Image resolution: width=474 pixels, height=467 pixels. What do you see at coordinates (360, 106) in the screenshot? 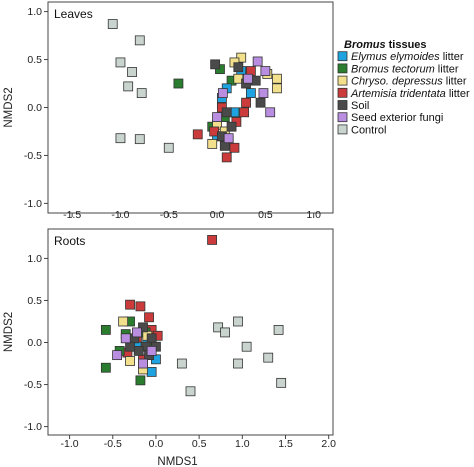
I see `legend-entry: Soil` at bounding box center [360, 106].